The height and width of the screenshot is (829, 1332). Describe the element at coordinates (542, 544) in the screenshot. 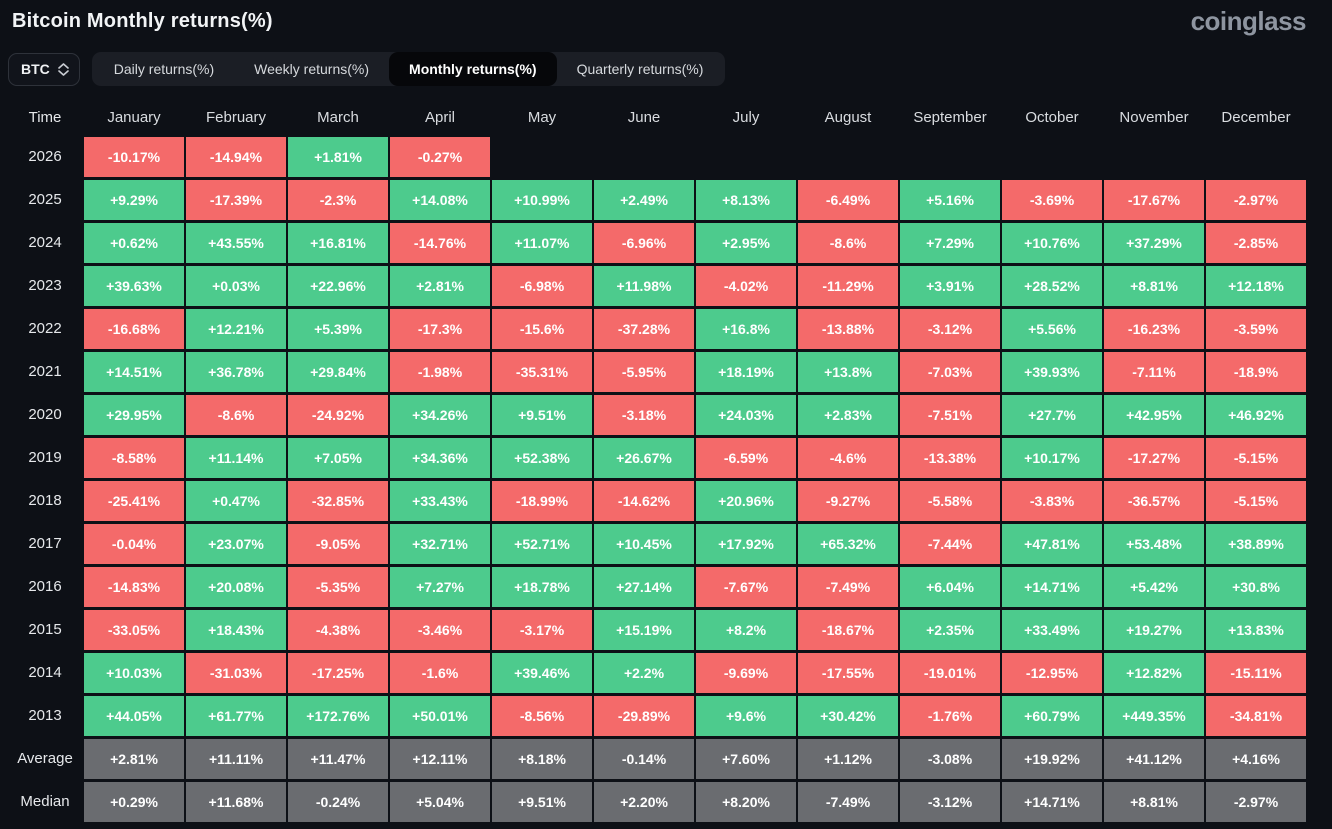

I see `return-cell: +52.71%` at that location.